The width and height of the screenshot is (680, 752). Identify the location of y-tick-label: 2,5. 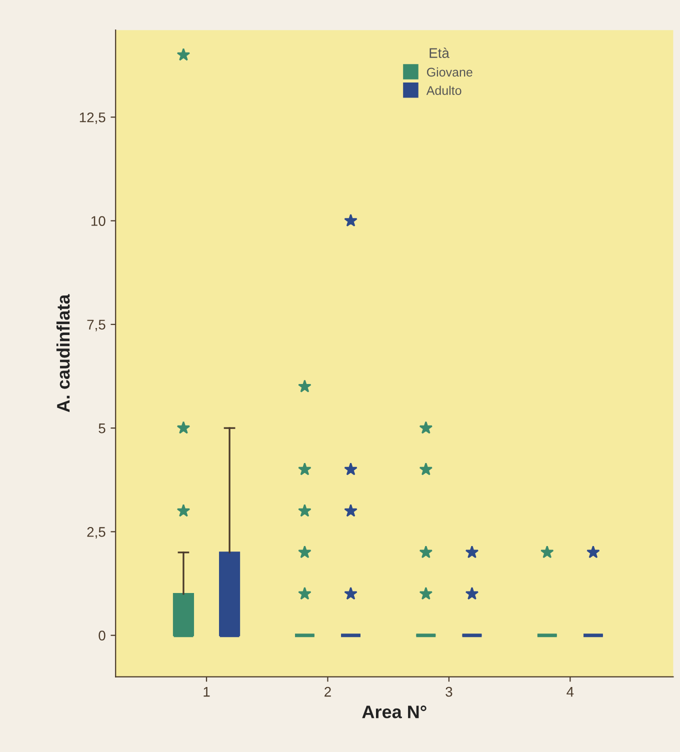
(96, 533).